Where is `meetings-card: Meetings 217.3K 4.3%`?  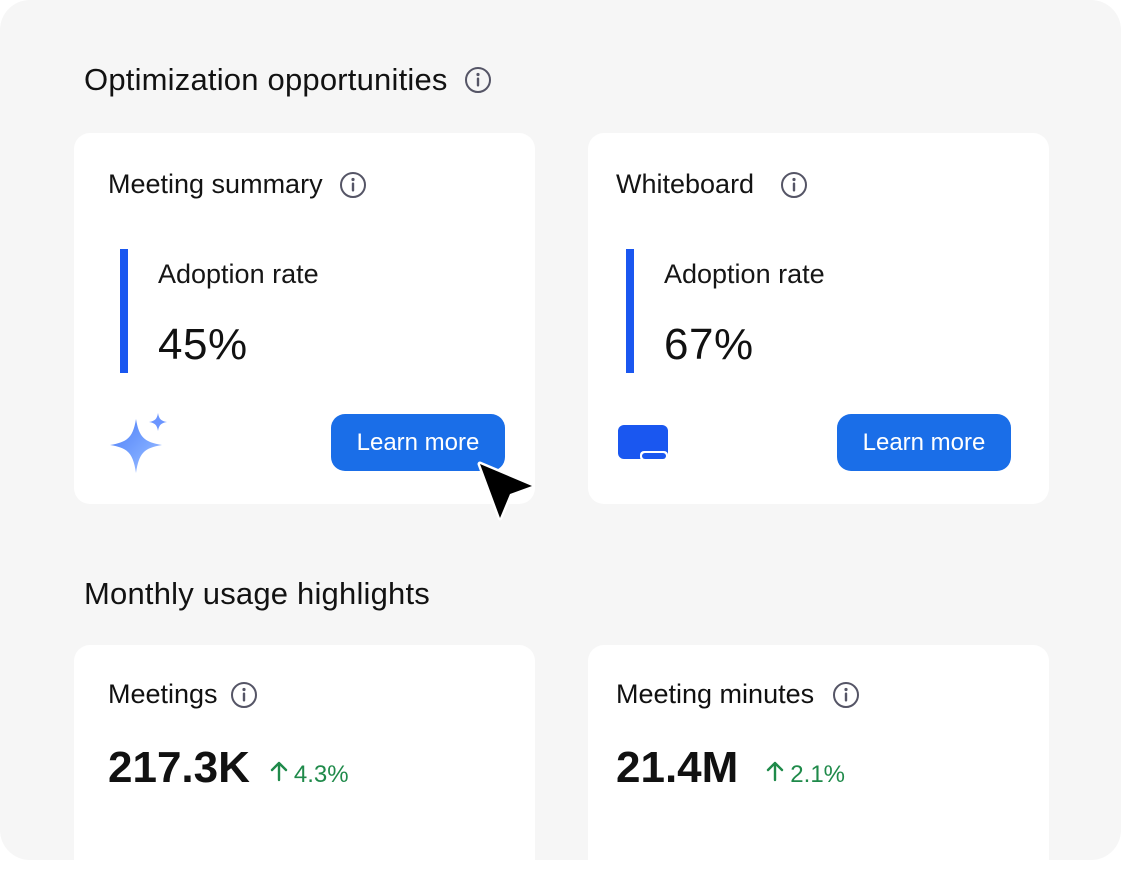 meetings-card: Meetings 217.3K 4.3% is located at coordinates (304, 760).